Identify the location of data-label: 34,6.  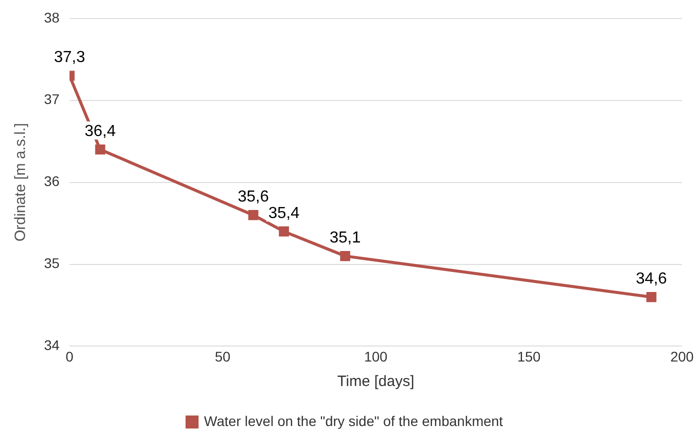
(652, 279).